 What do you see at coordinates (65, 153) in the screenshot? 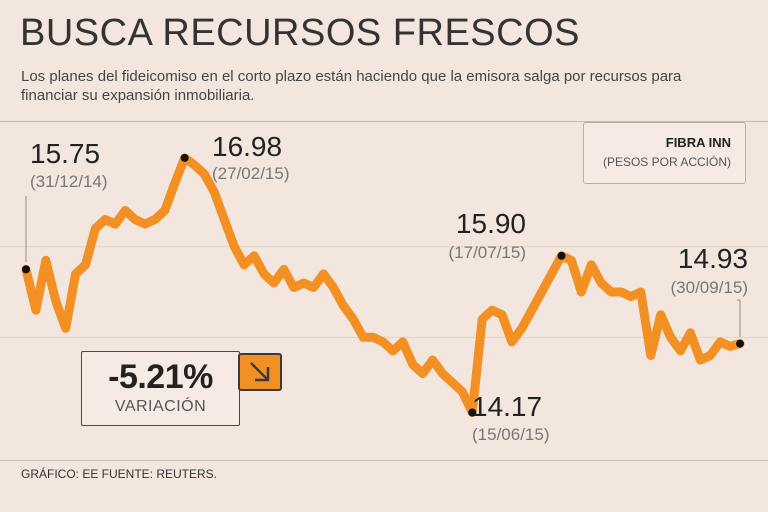
I see `annotation-value: 15.75` at bounding box center [65, 153].